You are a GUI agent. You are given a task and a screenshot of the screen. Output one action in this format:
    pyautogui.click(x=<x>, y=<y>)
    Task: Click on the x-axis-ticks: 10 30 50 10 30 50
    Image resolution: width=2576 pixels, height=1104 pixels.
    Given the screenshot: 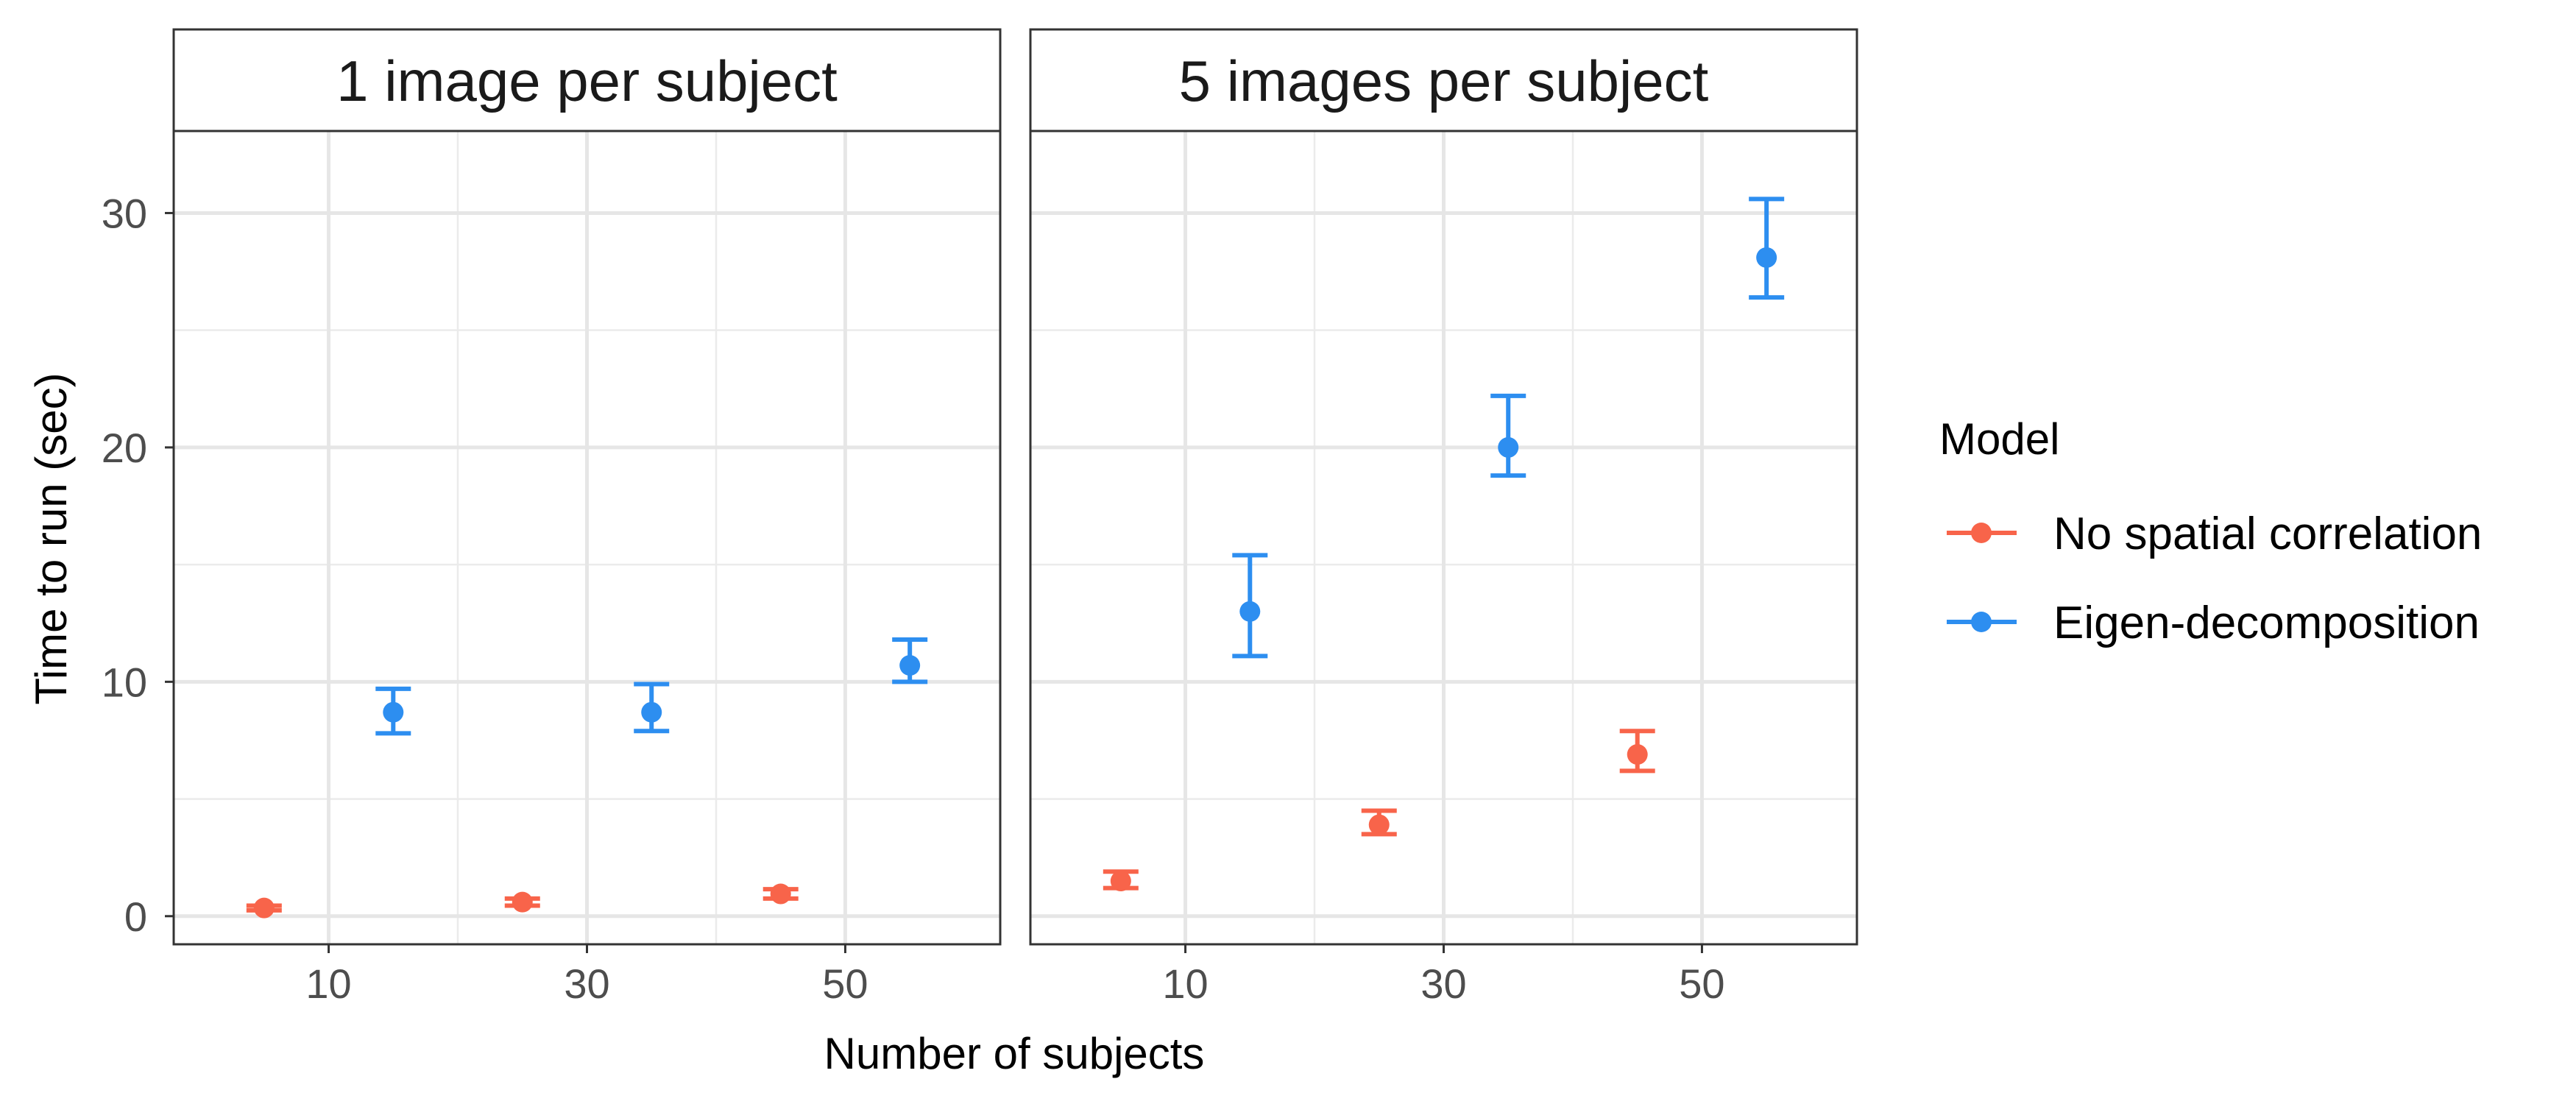 What is the action you would take?
    pyautogui.click(x=1015, y=975)
    